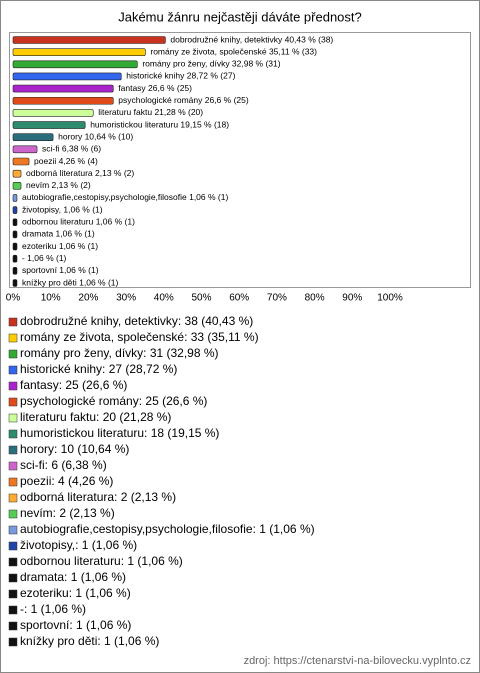  What do you see at coordinates (66, 161) in the screenshot?
I see `data-label: poezii 4,26 % (4)` at bounding box center [66, 161].